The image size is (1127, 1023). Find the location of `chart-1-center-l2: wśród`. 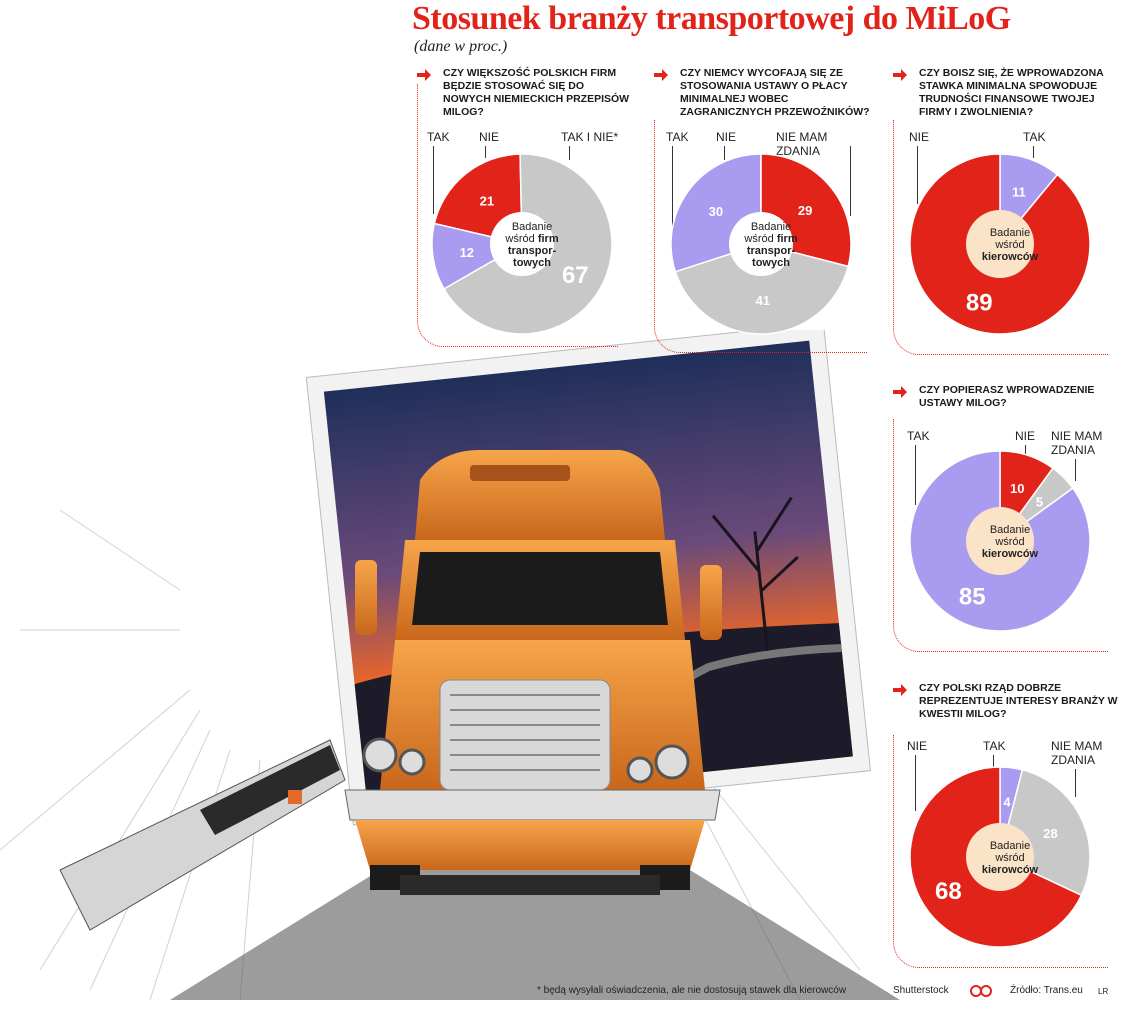

chart-1-center-l2: wśród is located at coordinates (520, 239).